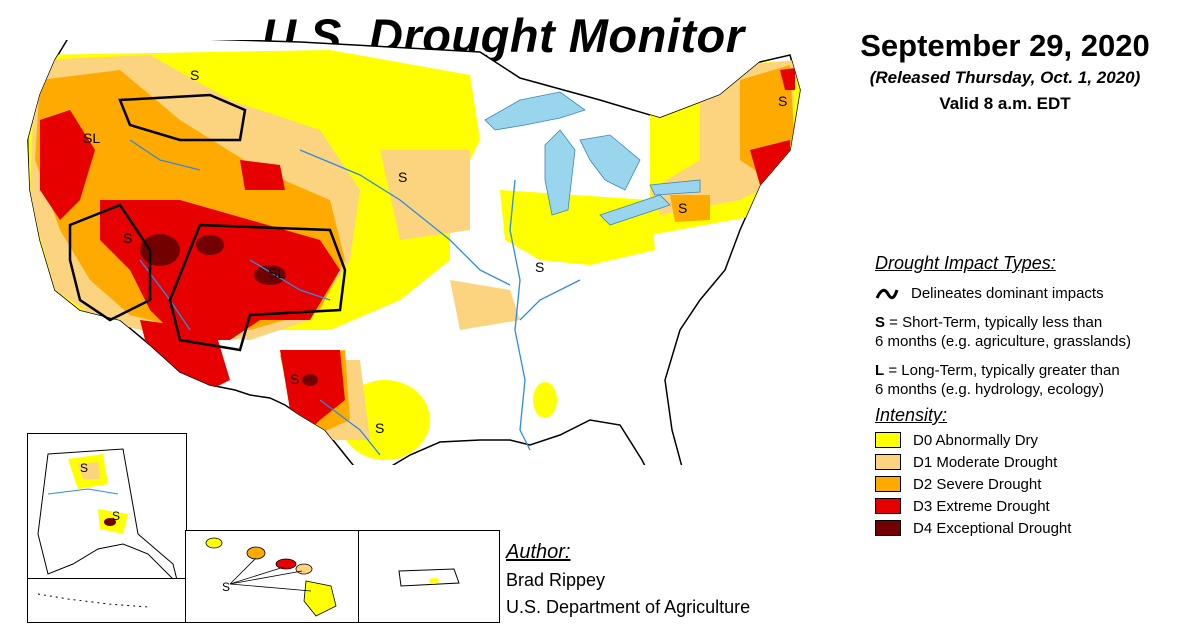 The height and width of the screenshot is (630, 1200). I want to click on intensity-label: D0 Abnormally Dry, so click(976, 440).